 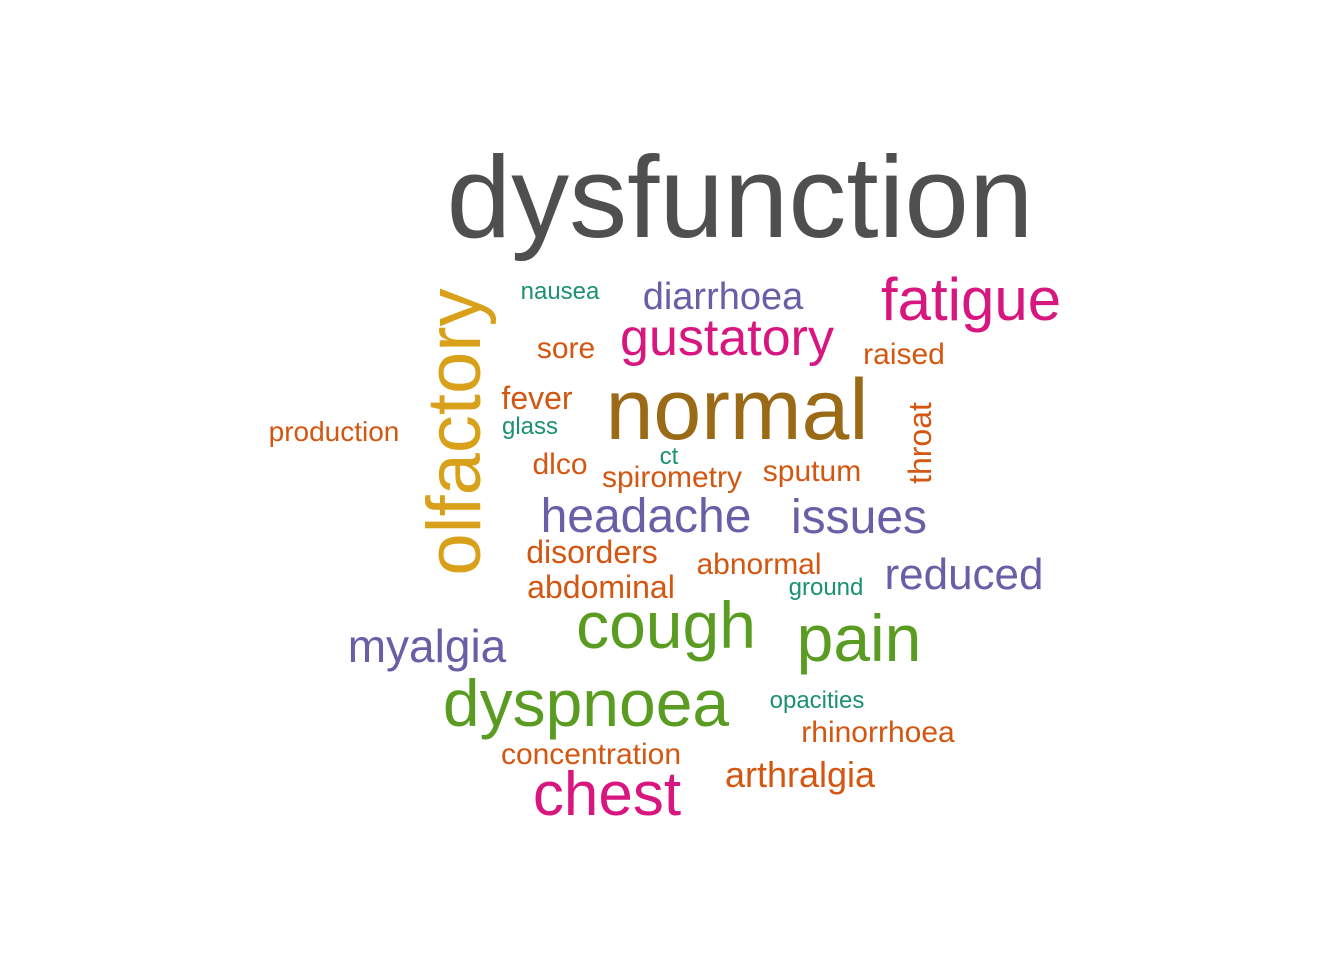 I want to click on word-myalgia: myalgia, so click(x=427, y=646).